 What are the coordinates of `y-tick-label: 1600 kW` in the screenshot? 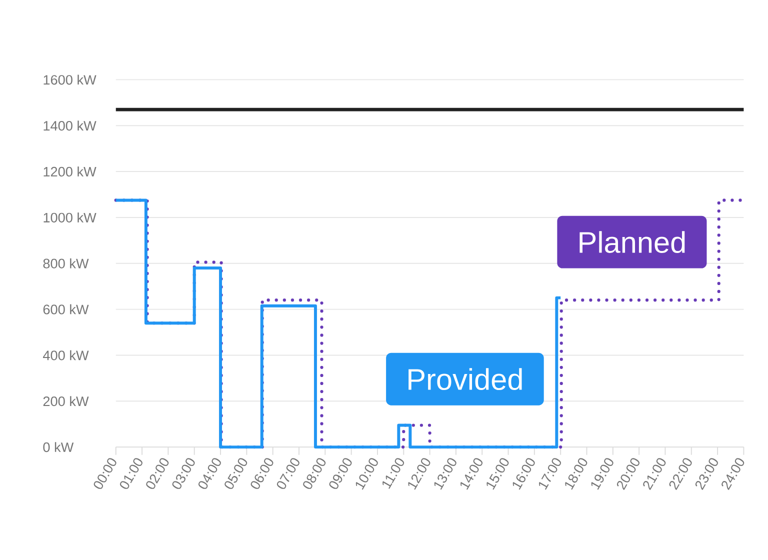 It's located at (70, 79).